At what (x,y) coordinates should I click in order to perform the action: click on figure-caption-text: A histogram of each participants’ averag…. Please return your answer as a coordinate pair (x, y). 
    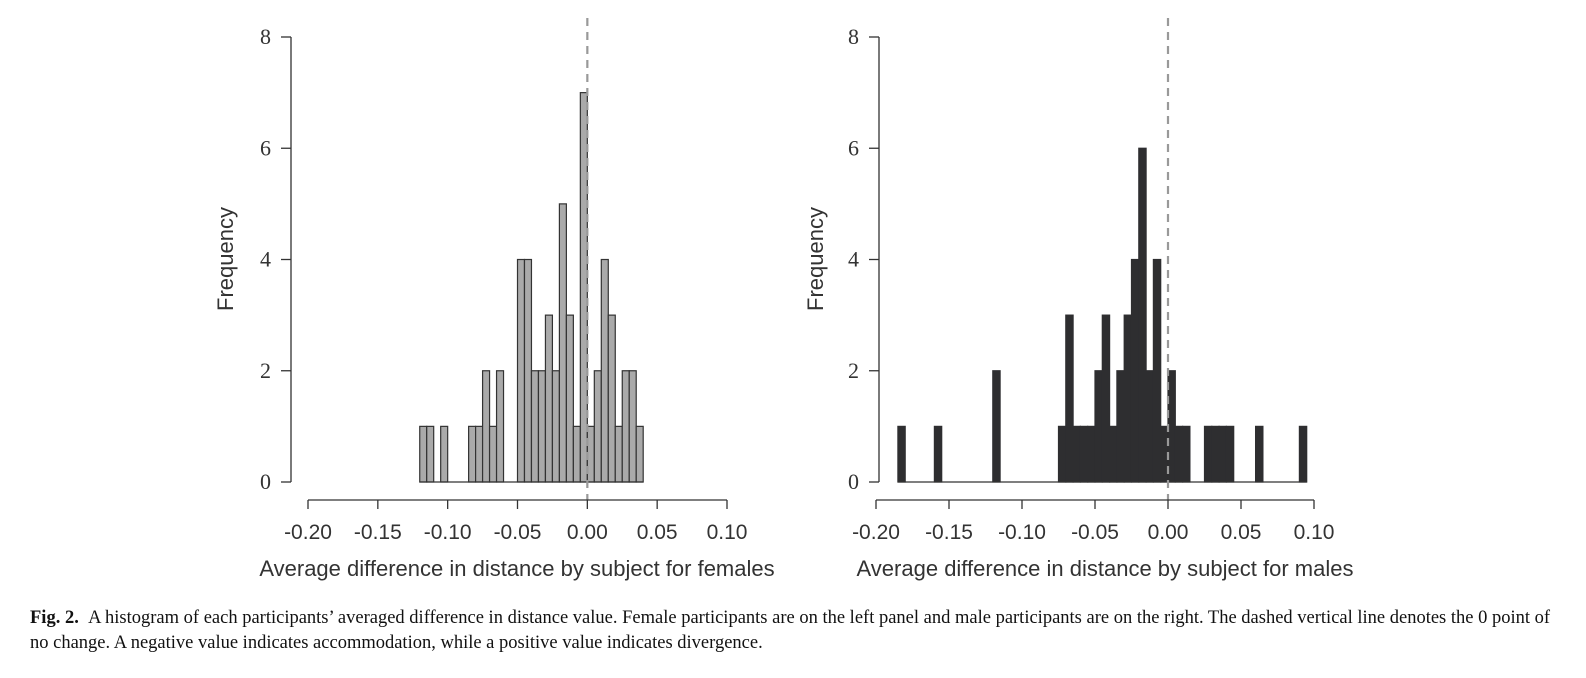
    Looking at the image, I should click on (790, 630).